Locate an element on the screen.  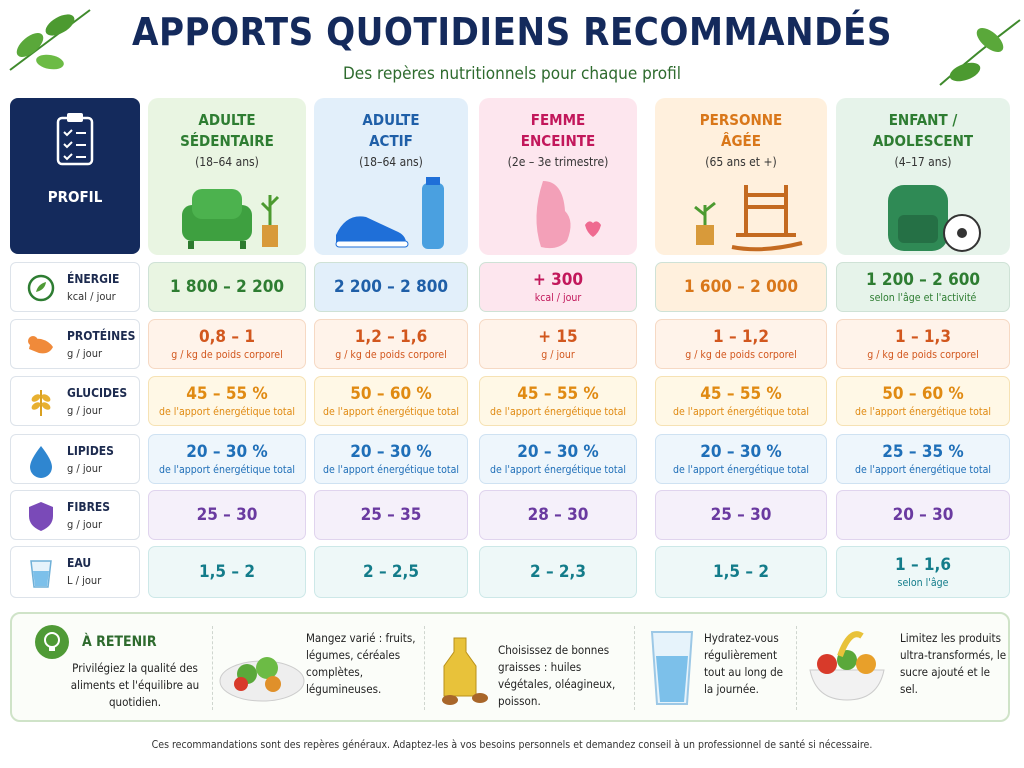
leaves-left is located at coordinates (50, 40).